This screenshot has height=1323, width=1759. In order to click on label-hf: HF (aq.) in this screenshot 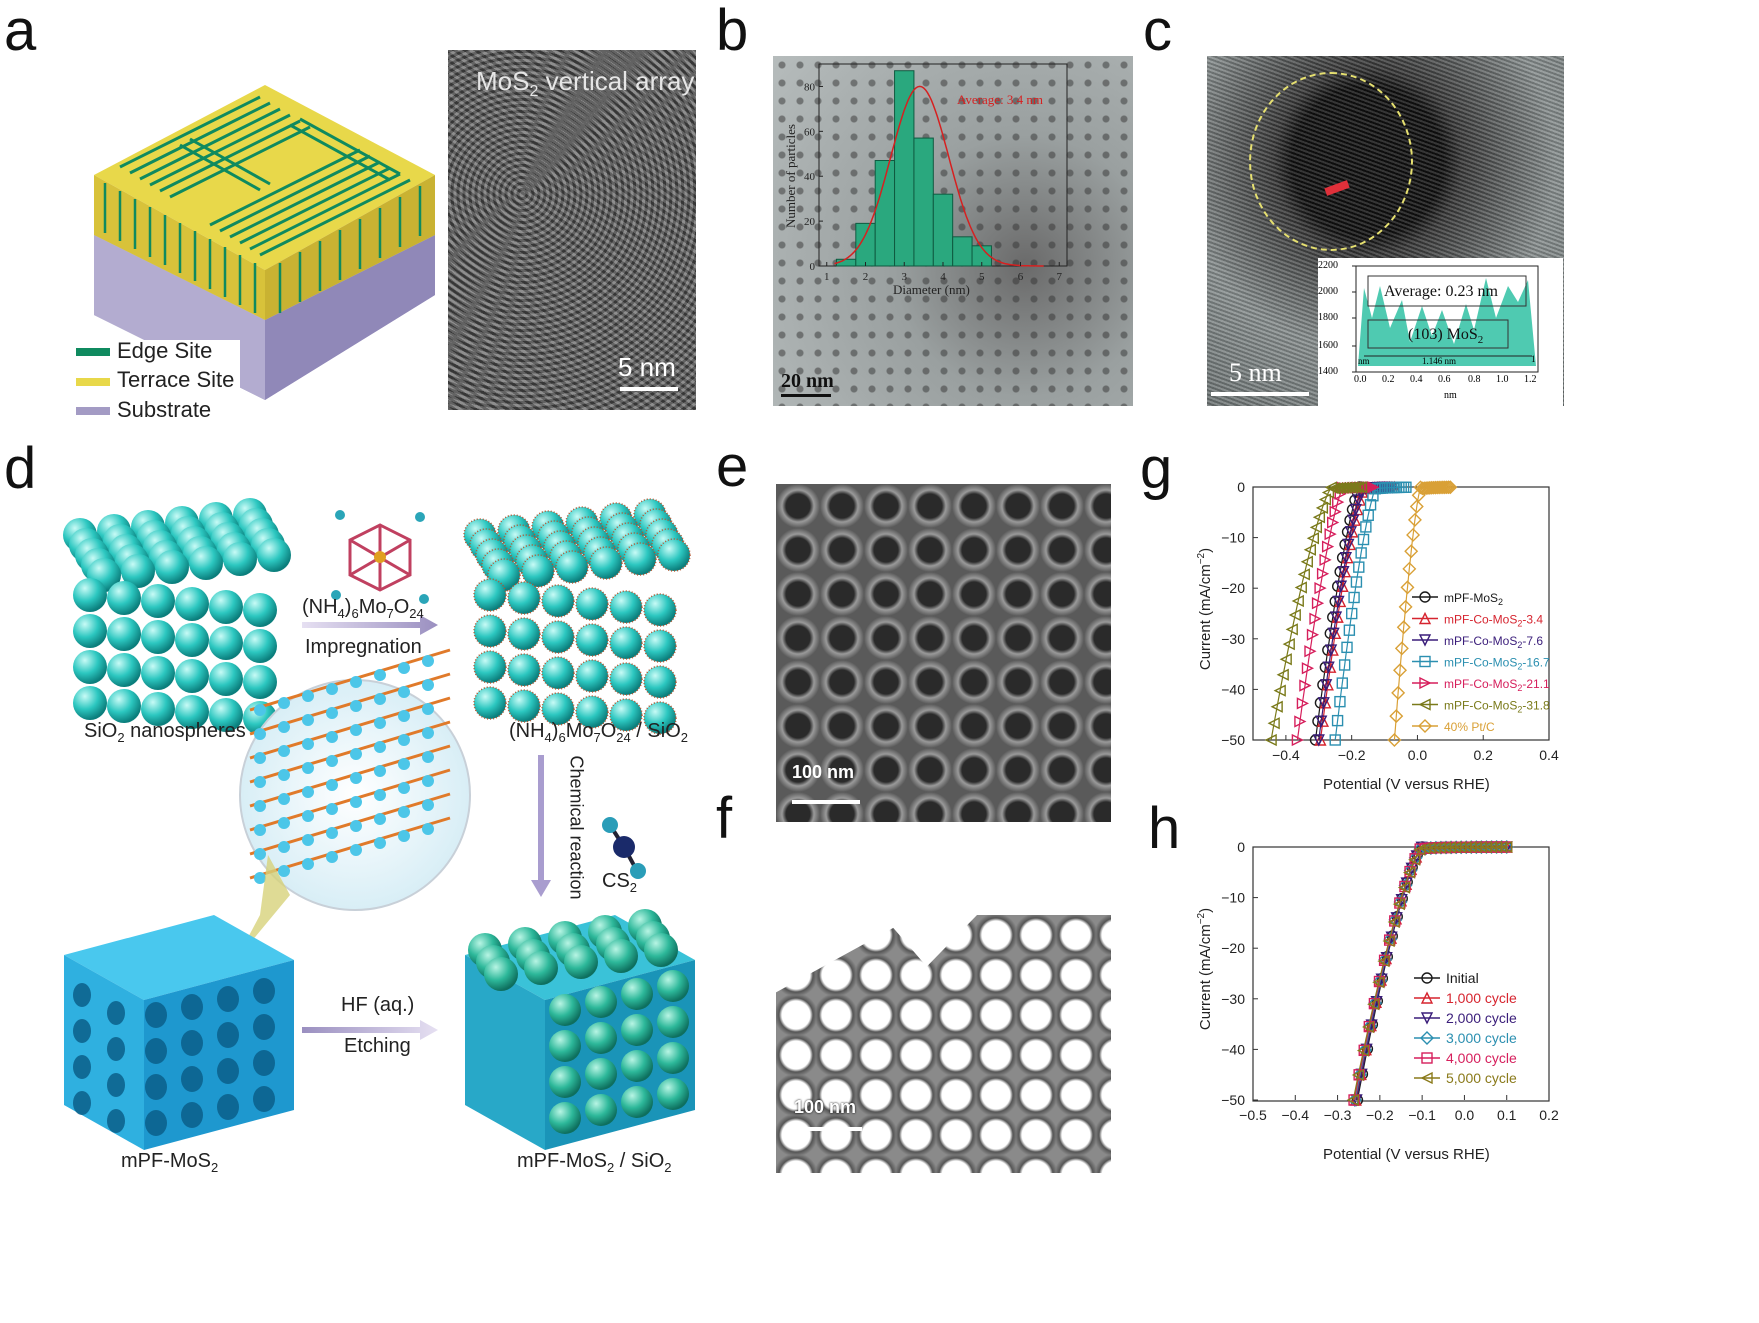, I will do `click(378, 1005)`.